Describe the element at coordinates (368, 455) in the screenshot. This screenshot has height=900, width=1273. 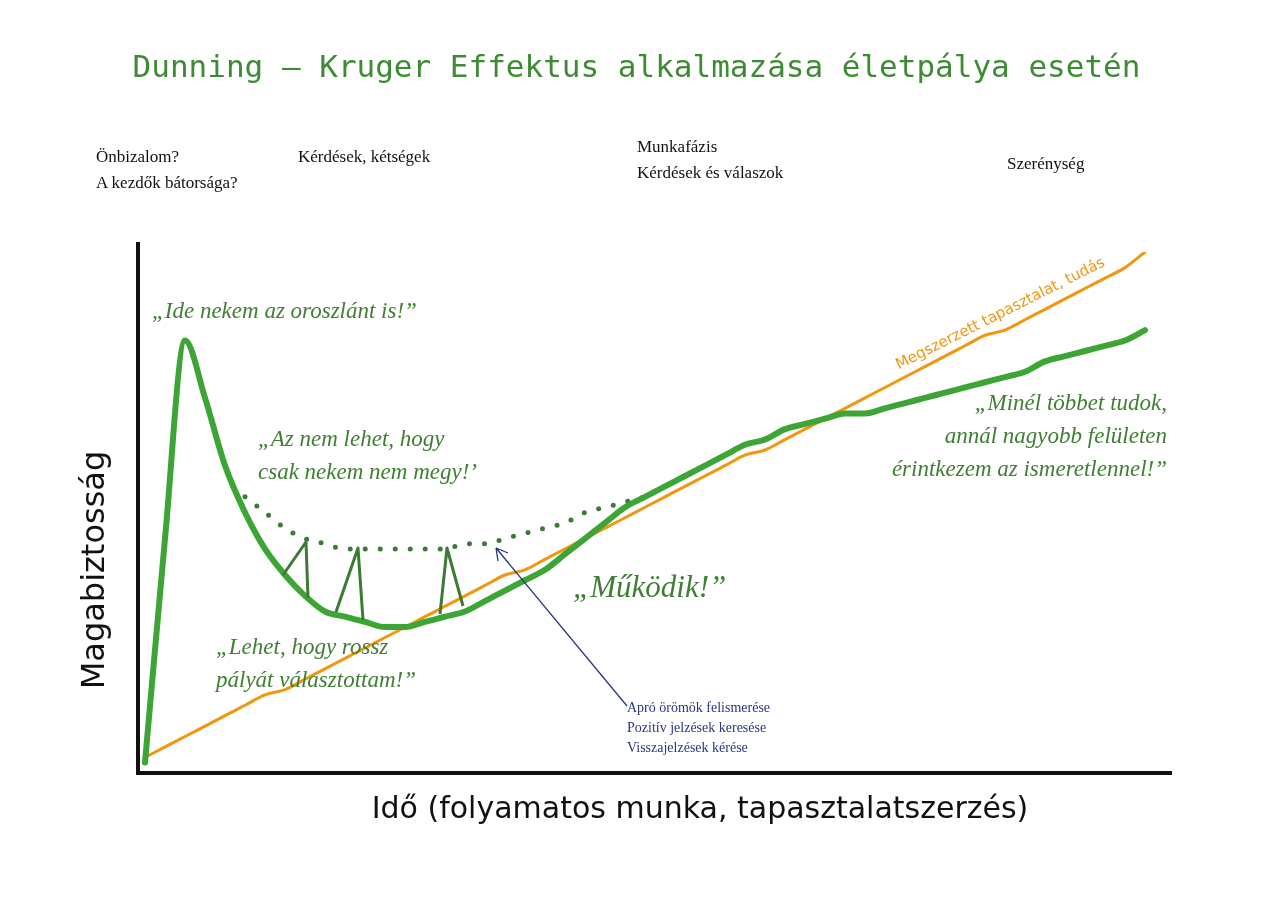
I see `annotation: „Az nem lehet, hogy csak nekem nem megy!’` at that location.